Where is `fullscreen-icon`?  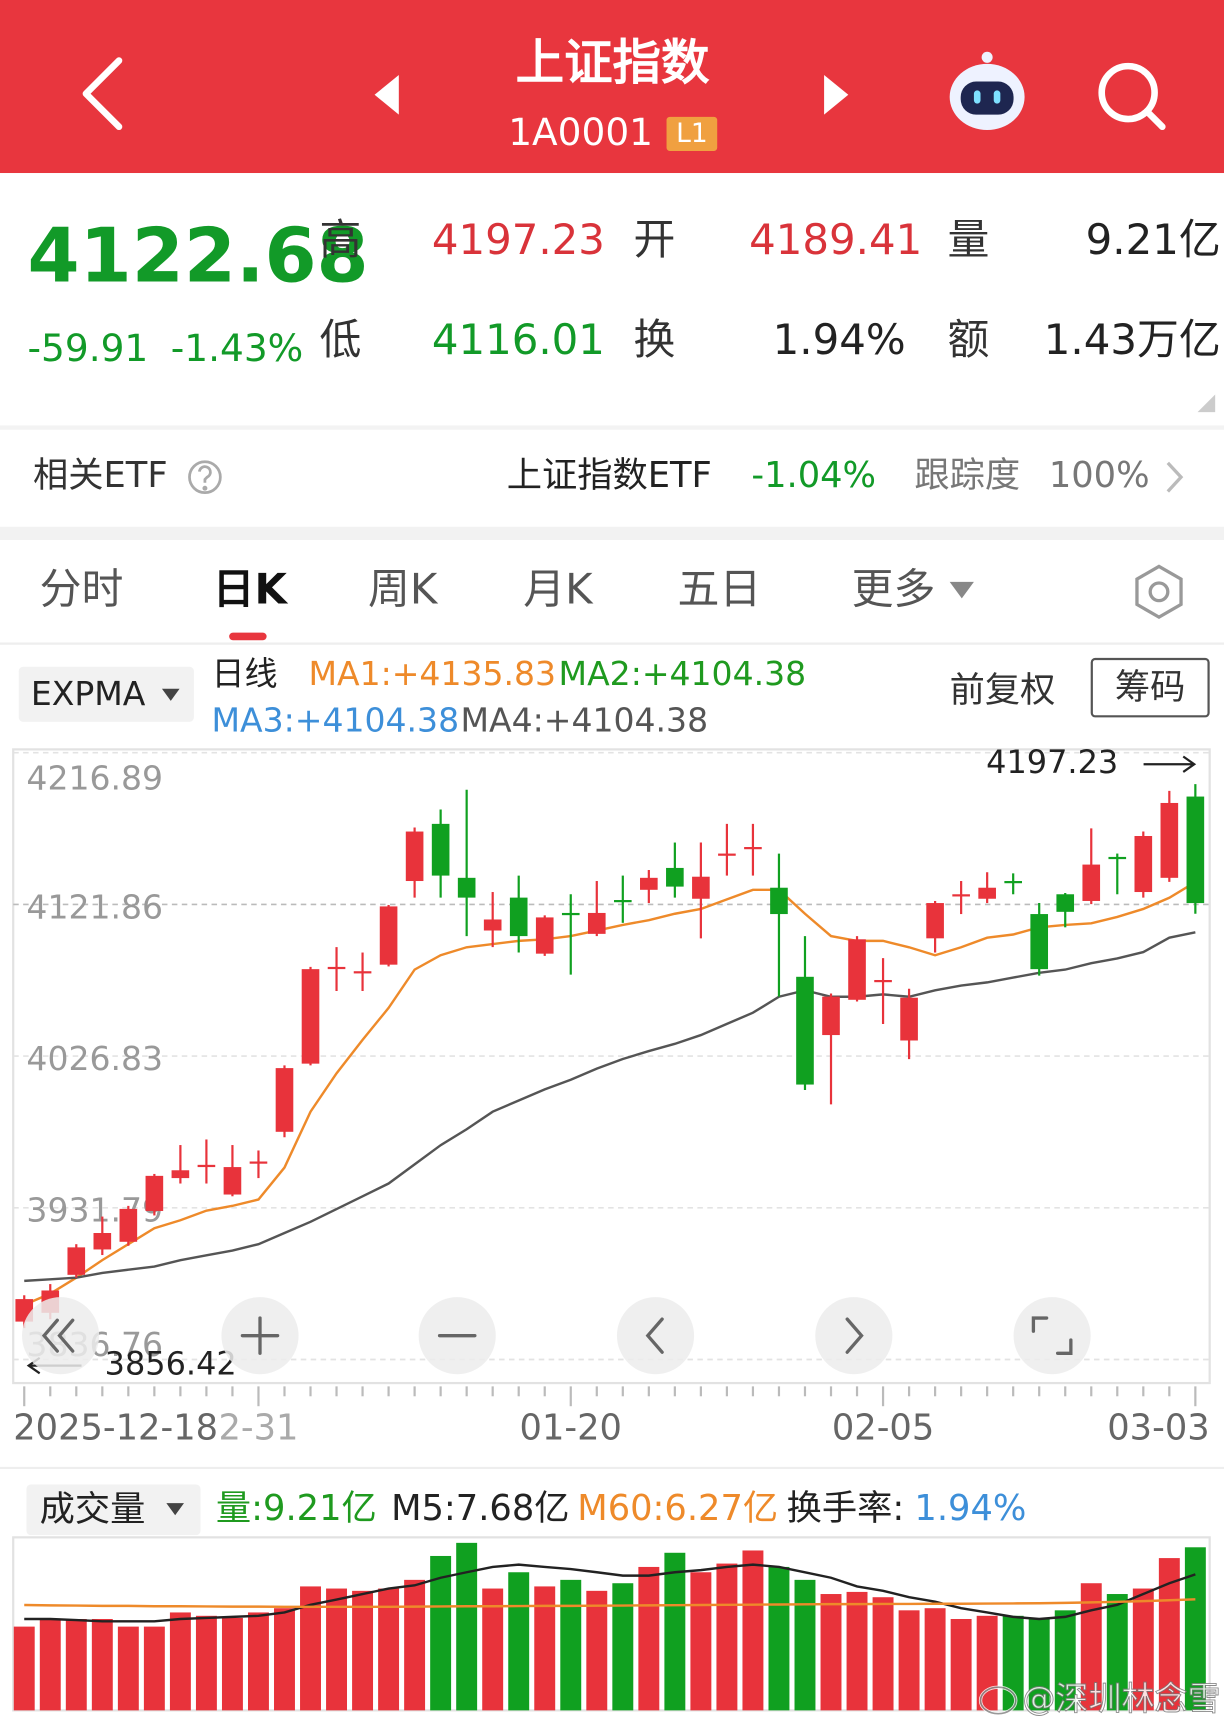 fullscreen-icon is located at coordinates (1052, 1335).